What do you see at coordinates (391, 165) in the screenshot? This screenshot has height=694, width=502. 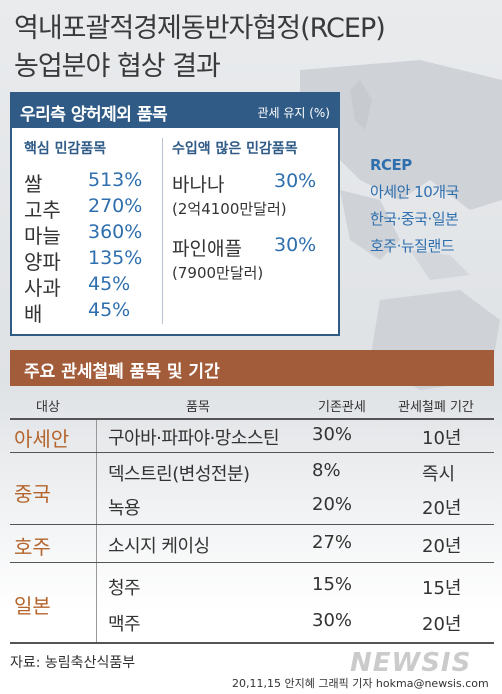 I see `rcep-title: RCEP` at bounding box center [391, 165].